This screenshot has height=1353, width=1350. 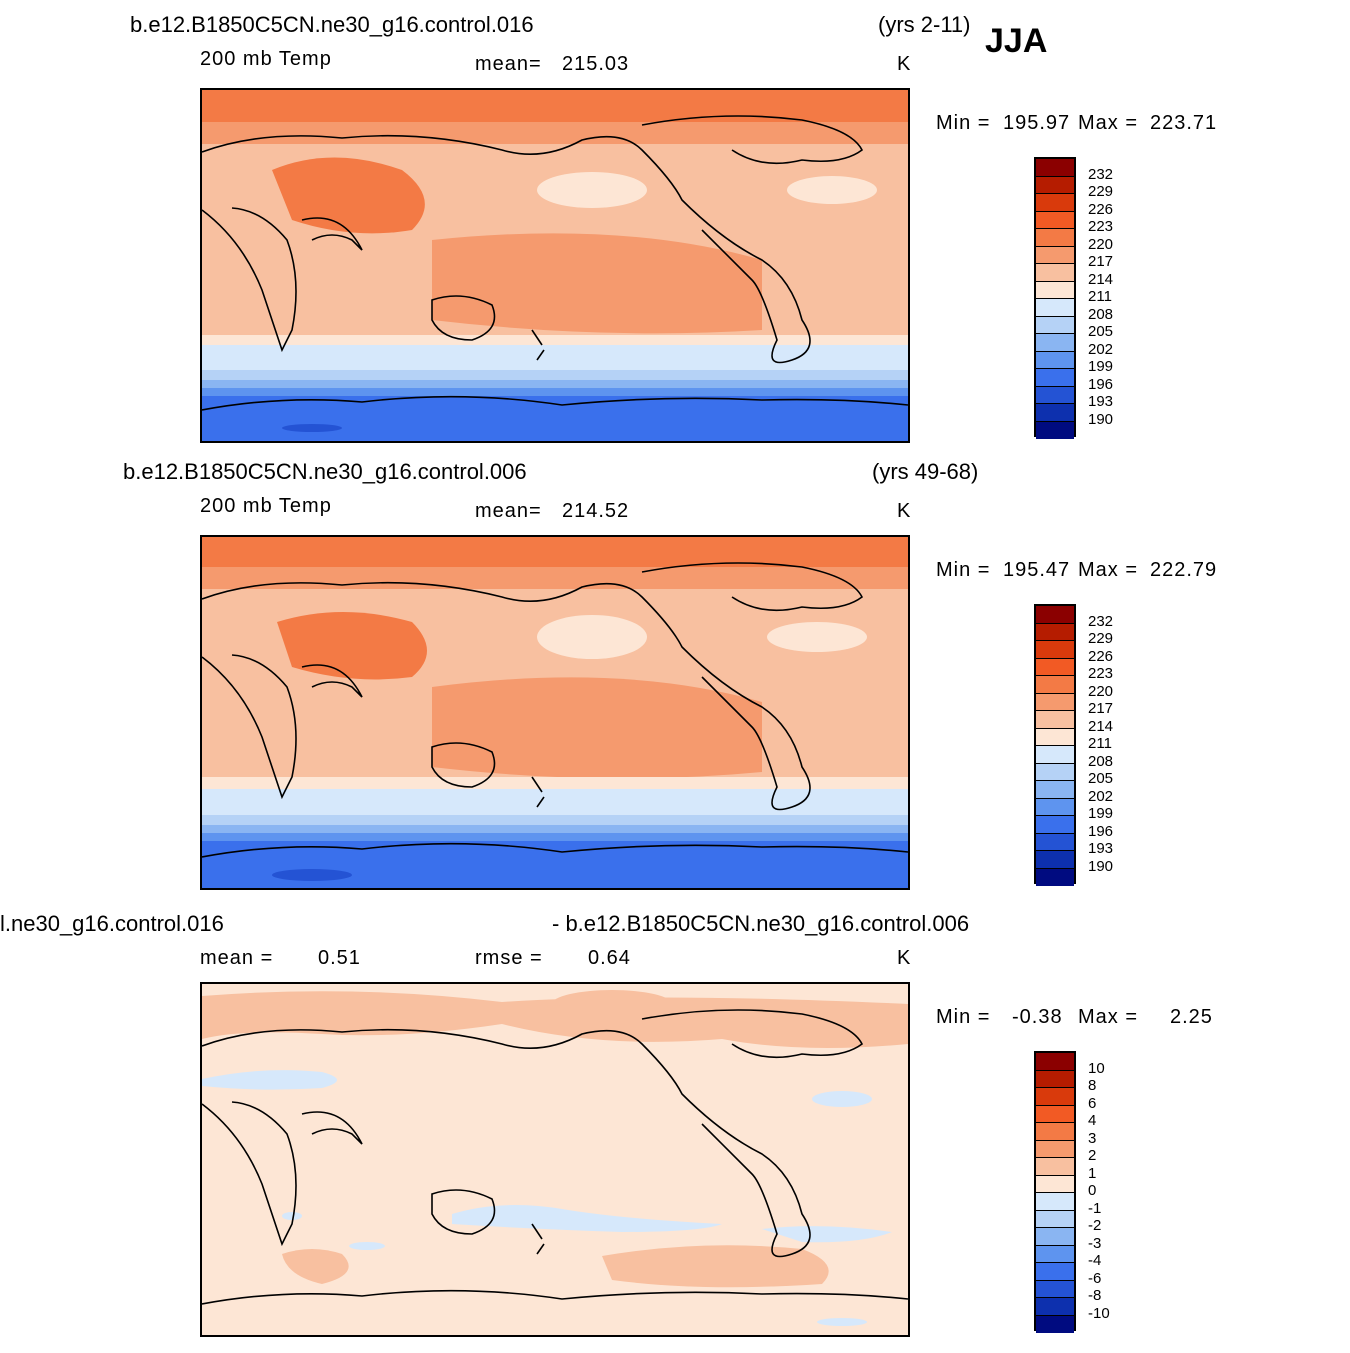 I want to click on colorbar-tick: -4, so click(x=1095, y=1260).